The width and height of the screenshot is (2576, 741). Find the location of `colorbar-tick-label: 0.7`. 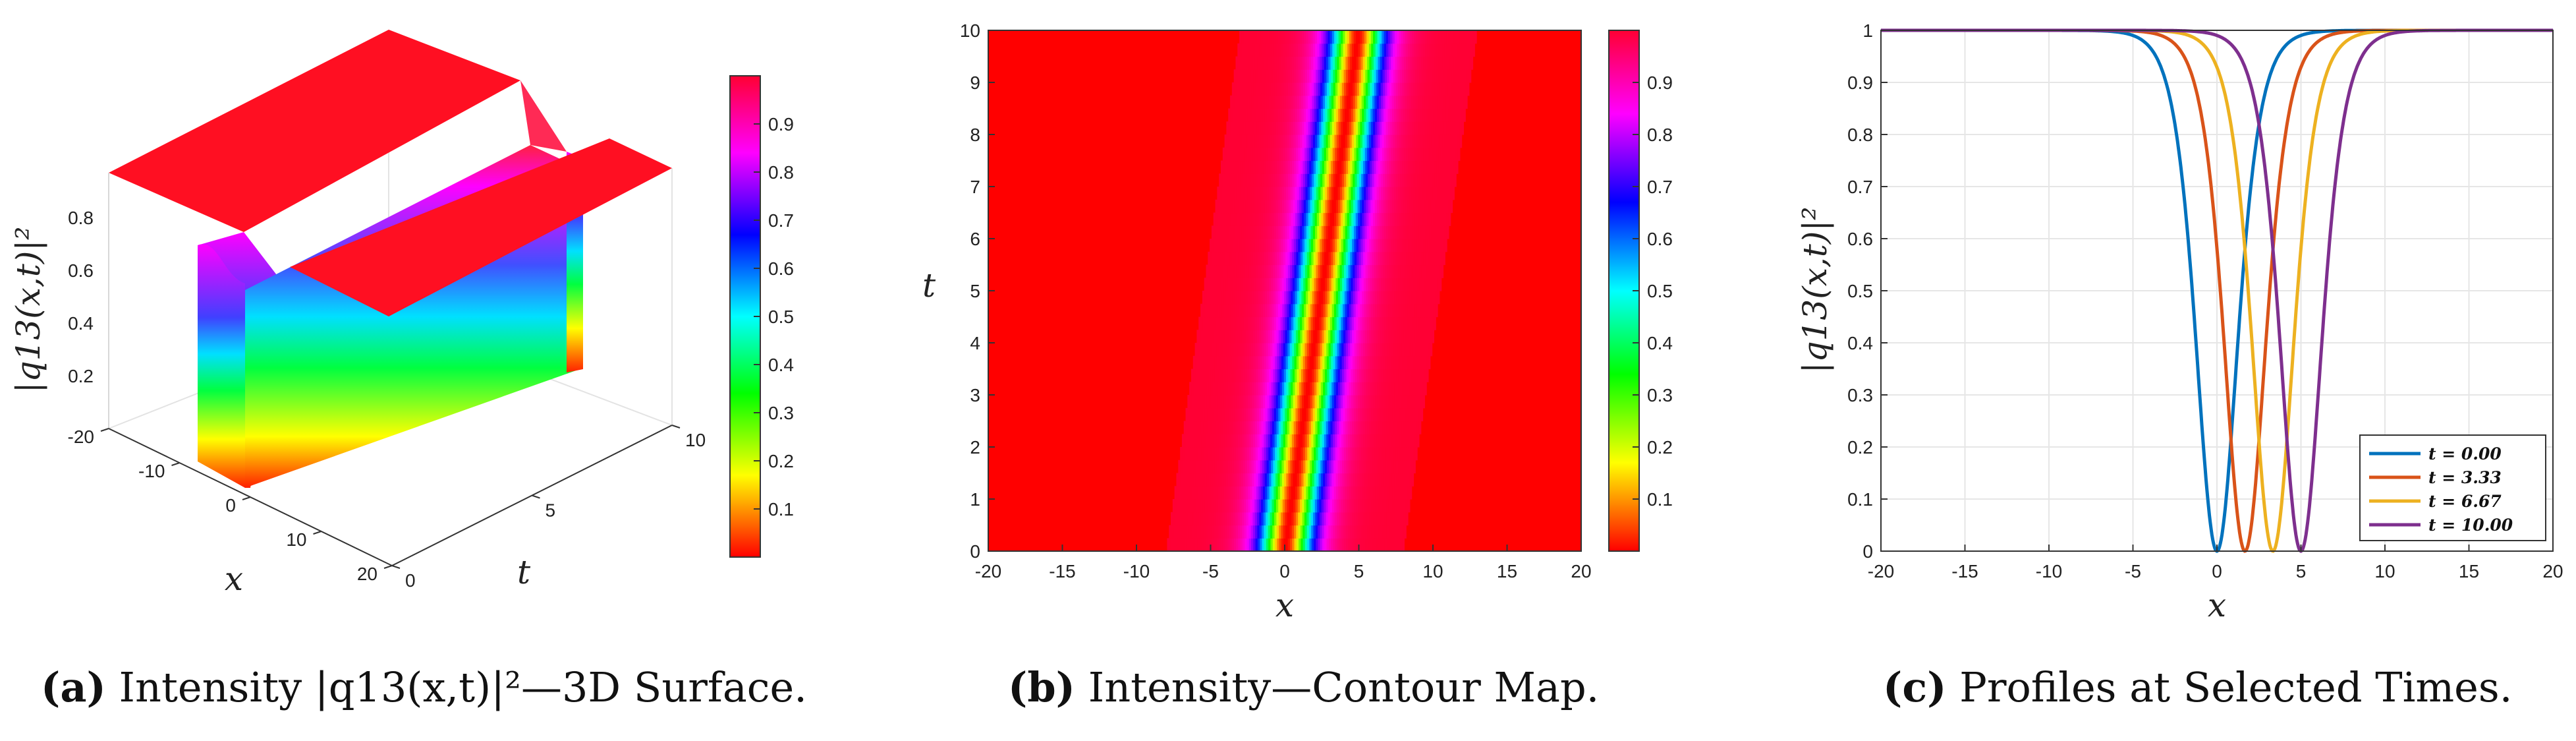

colorbar-tick-label: 0.7 is located at coordinates (1660, 187).